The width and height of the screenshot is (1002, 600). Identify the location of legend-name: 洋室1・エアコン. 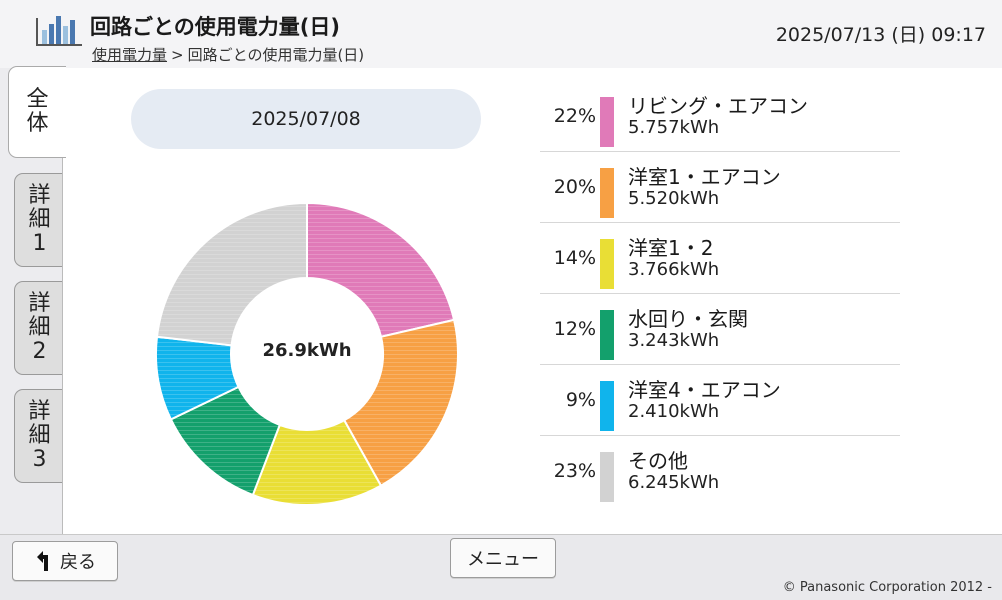
(704, 177).